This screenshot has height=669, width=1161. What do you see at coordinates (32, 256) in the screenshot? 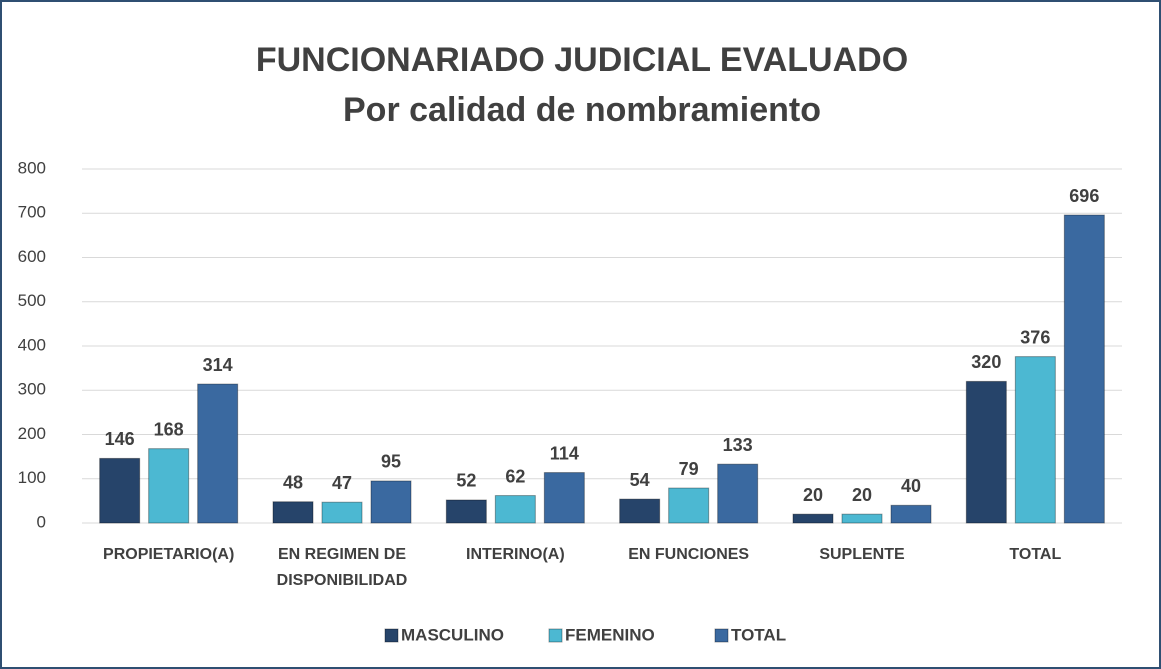
I see `y-tick-label: 600` at bounding box center [32, 256].